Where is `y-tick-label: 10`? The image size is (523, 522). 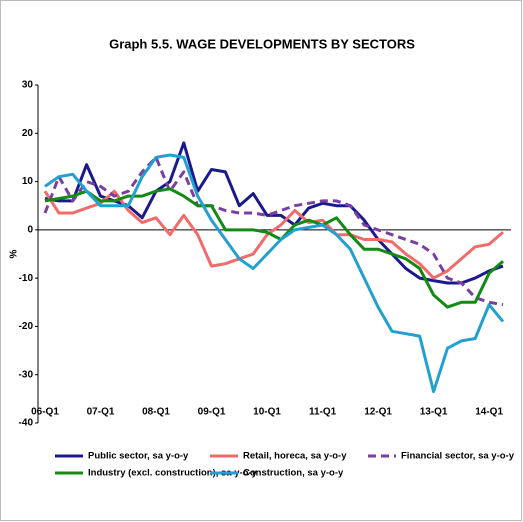
y-tick-label: 10 is located at coordinates (28, 181).